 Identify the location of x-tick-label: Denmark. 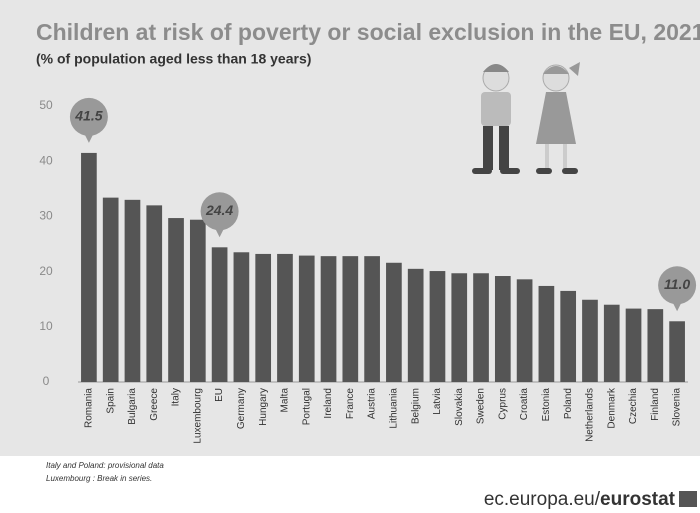
(611, 408).